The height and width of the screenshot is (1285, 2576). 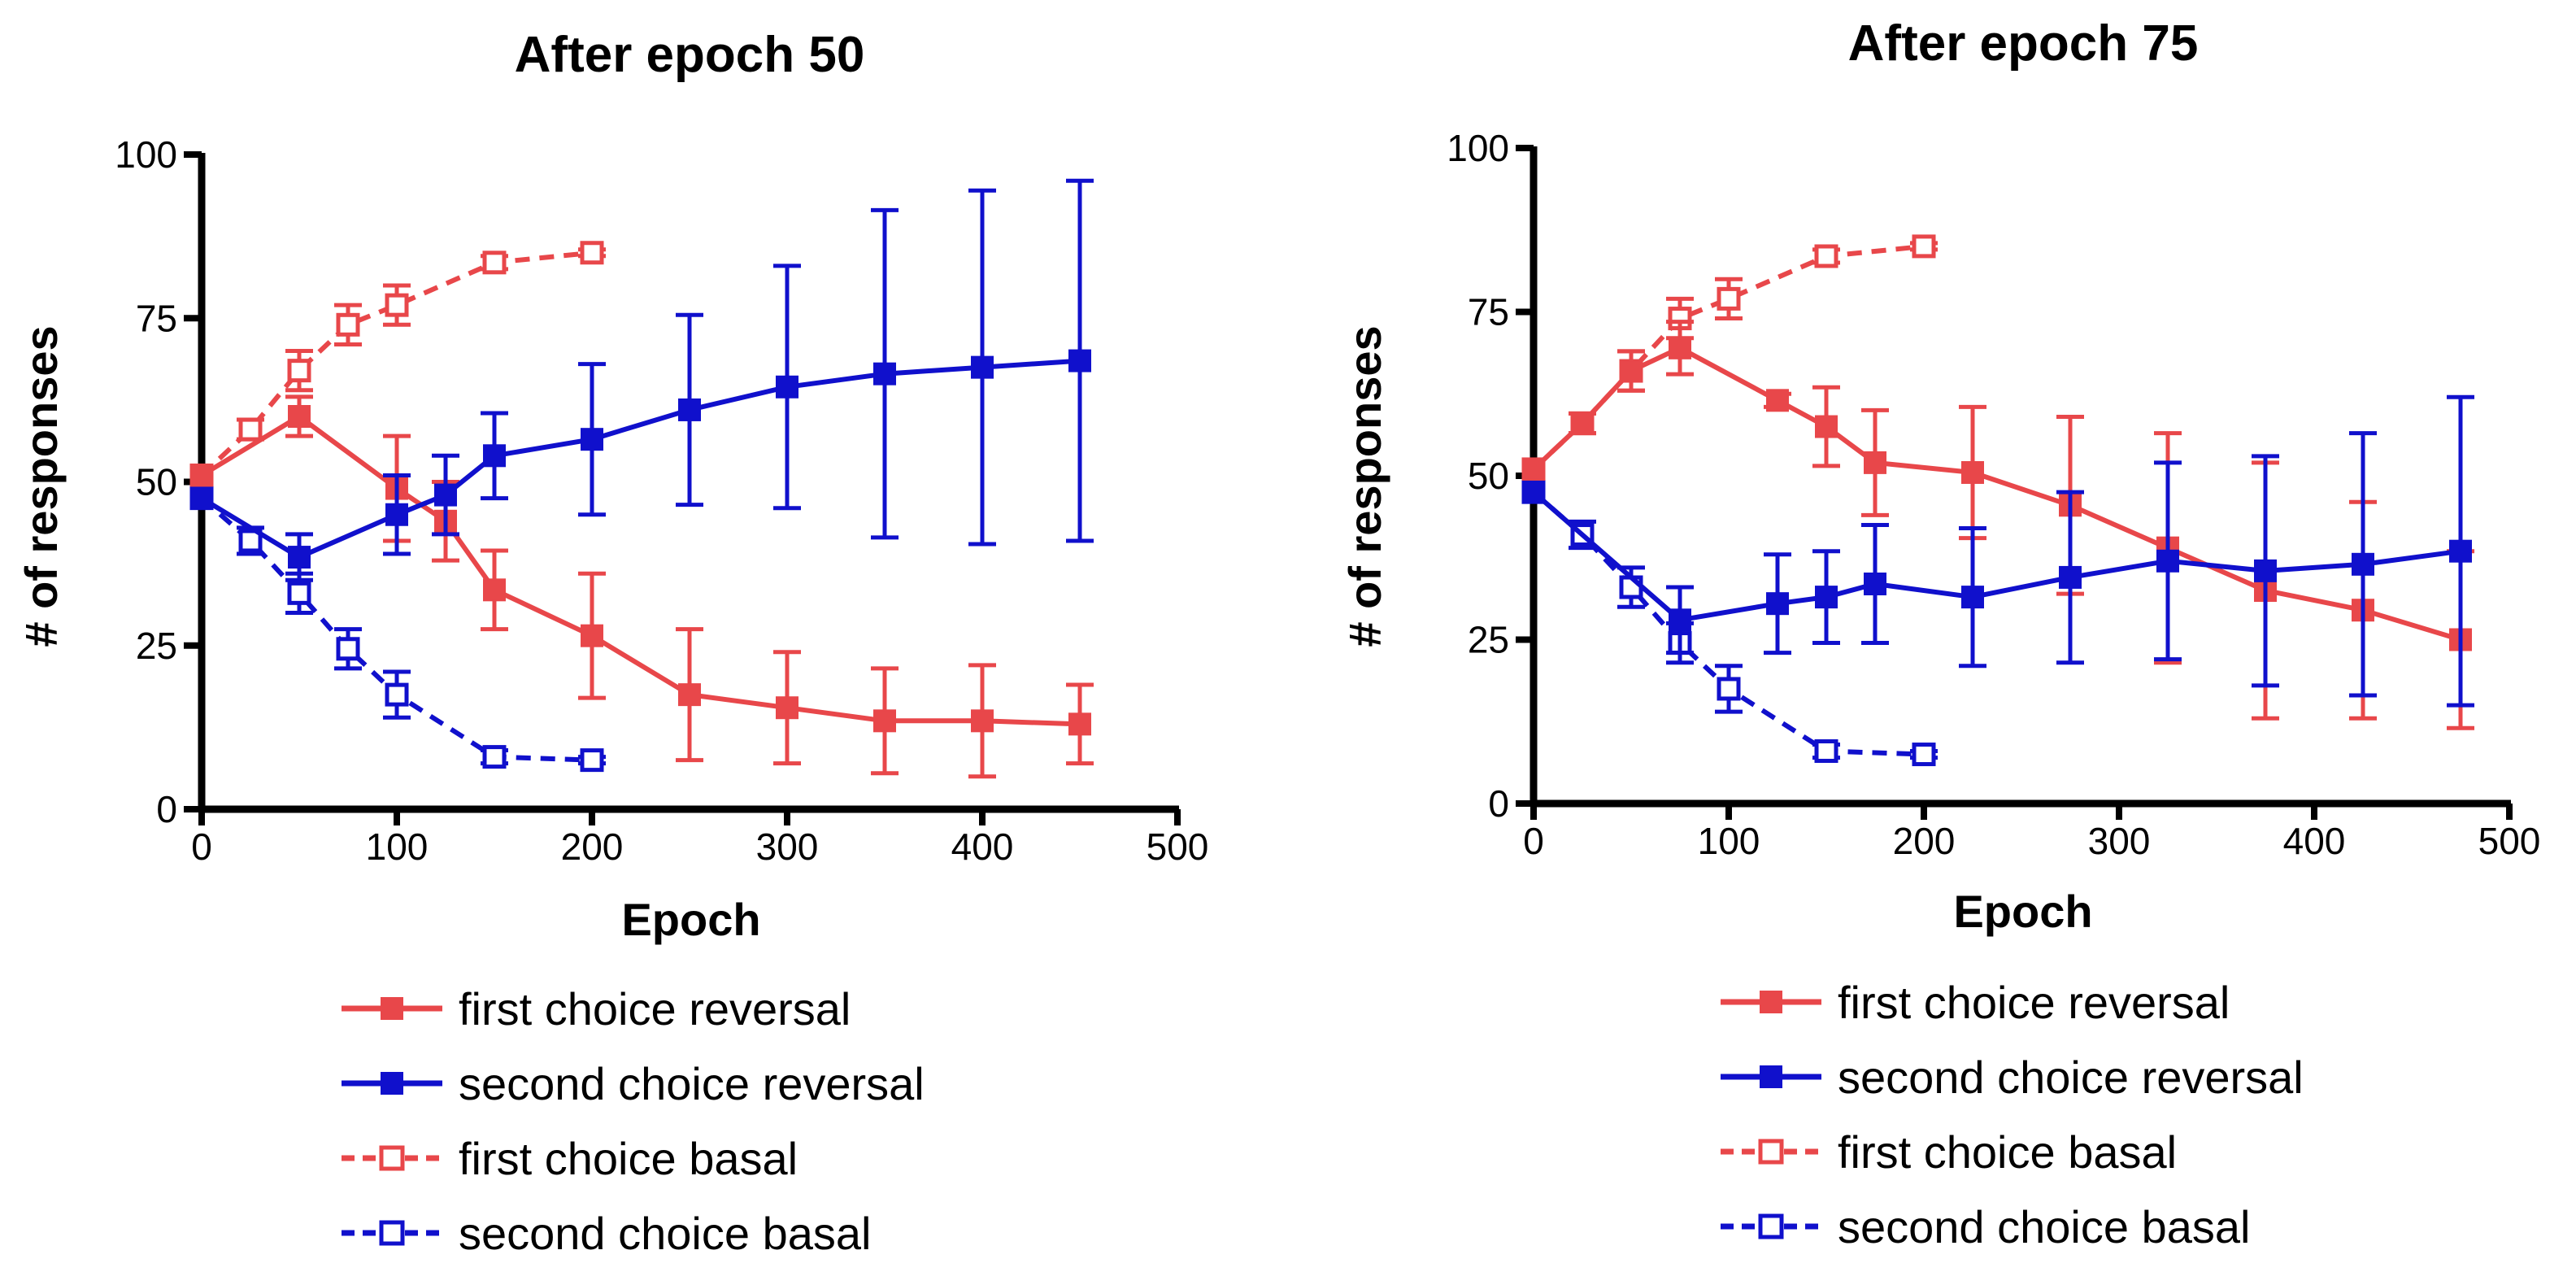 I want to click on y-tick-label: 100, so click(x=146, y=154).